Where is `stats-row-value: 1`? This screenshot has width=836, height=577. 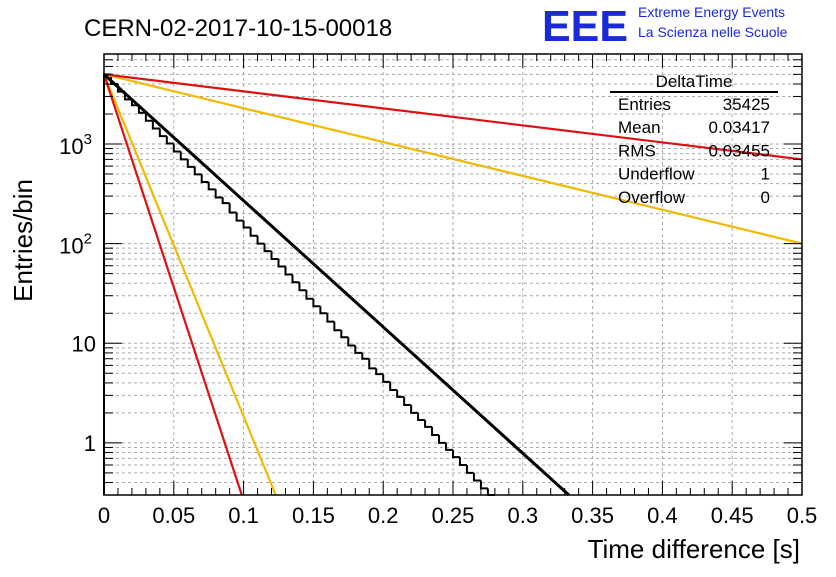 stats-row-value: 1 is located at coordinates (765, 174).